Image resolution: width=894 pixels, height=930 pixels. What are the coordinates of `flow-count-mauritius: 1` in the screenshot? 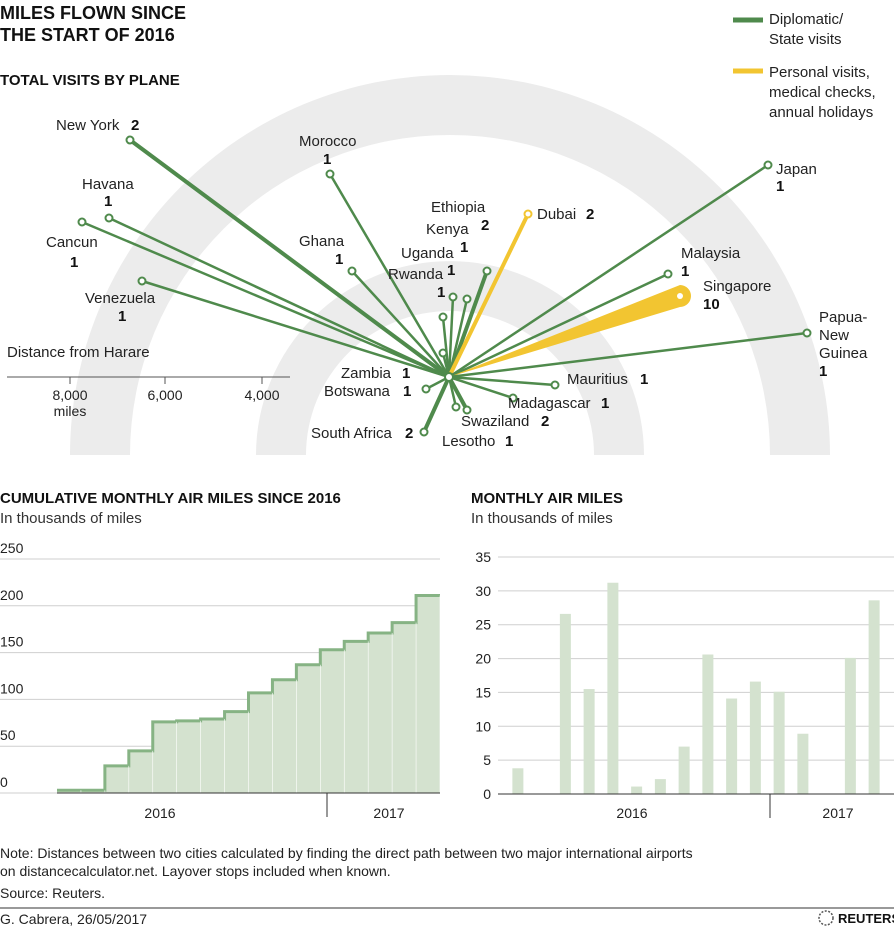 It's located at (644, 379).